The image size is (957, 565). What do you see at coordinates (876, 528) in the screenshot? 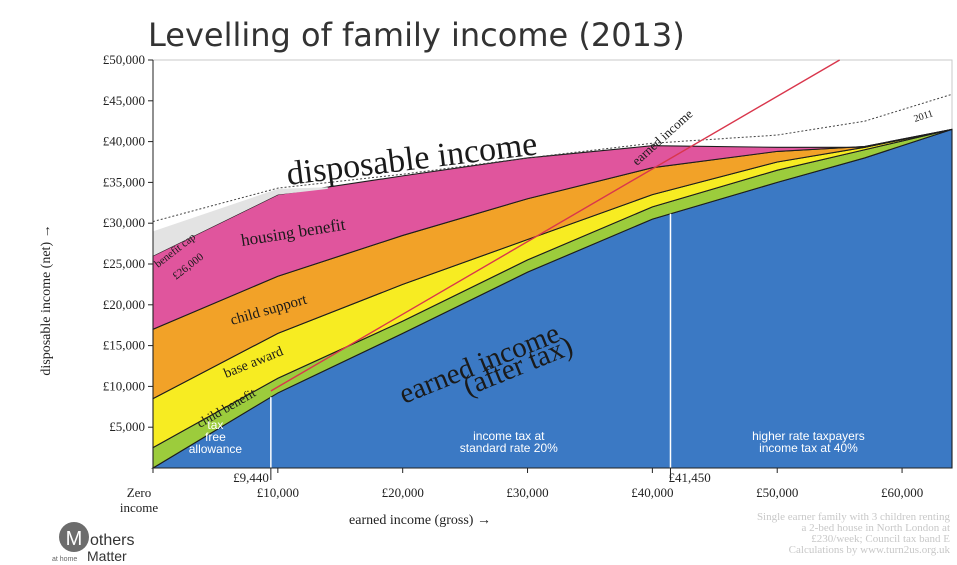
I see `footnote-line-1: a 2-bed house in North London at` at bounding box center [876, 528].